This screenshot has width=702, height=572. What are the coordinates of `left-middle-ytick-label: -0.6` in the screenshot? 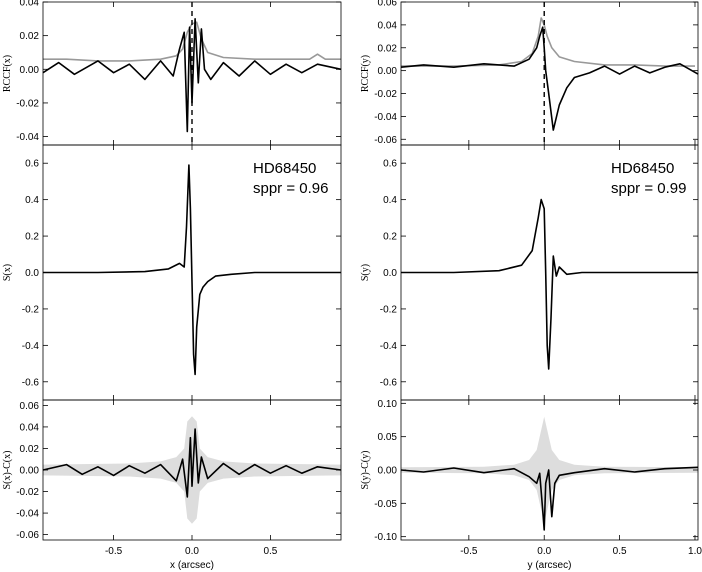 It's located at (31, 382).